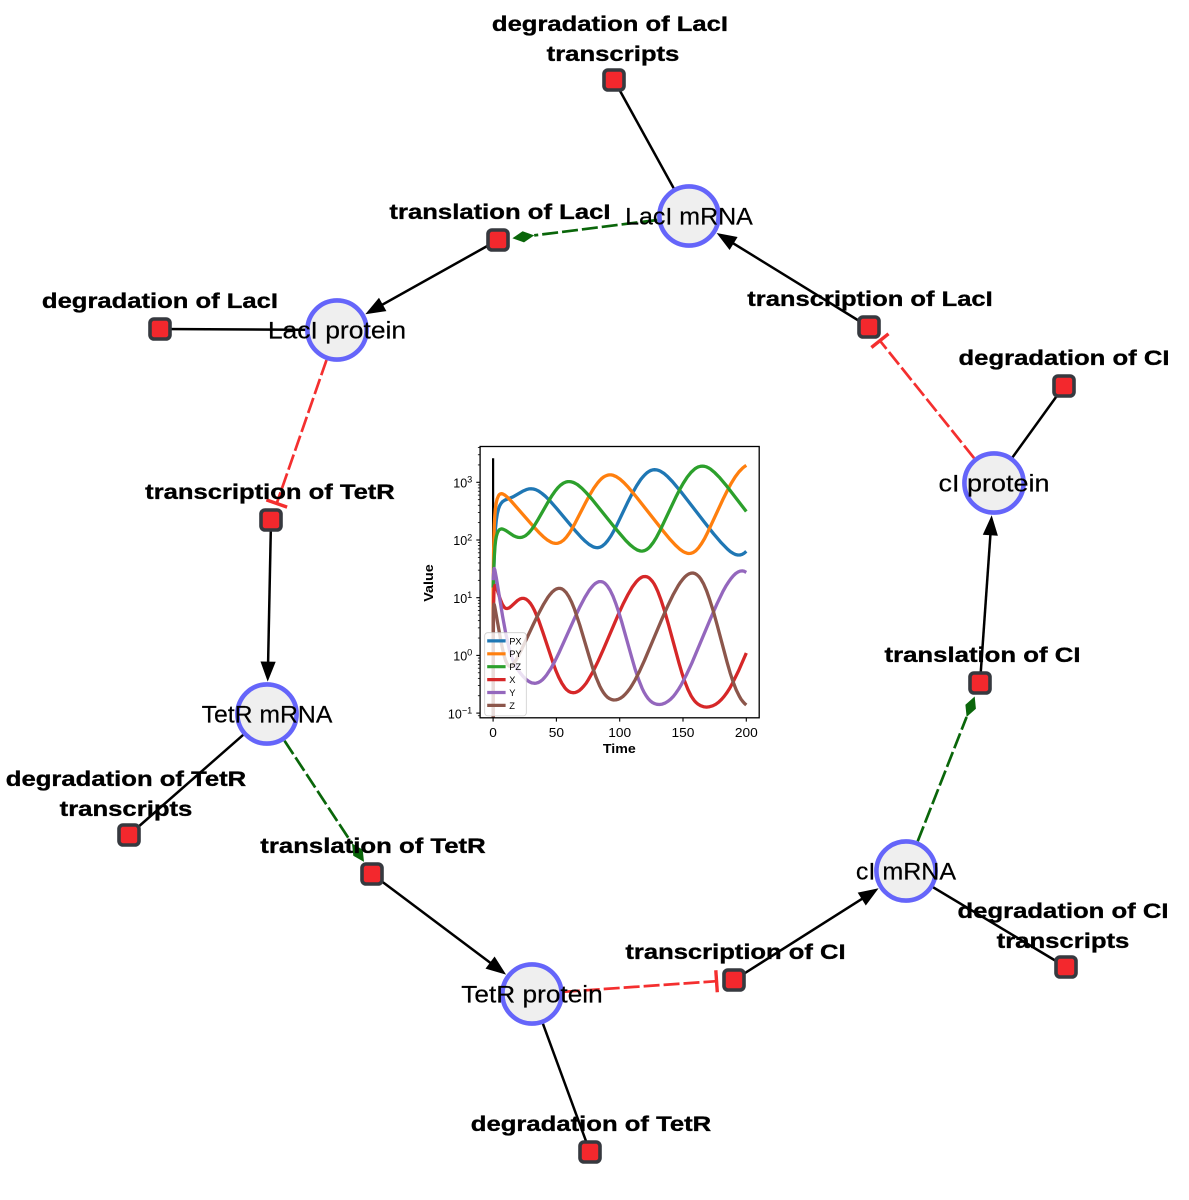 This screenshot has width=1189, height=1200. What do you see at coordinates (906, 872) in the screenshot?
I see `svg-text: cI mRNA` at bounding box center [906, 872].